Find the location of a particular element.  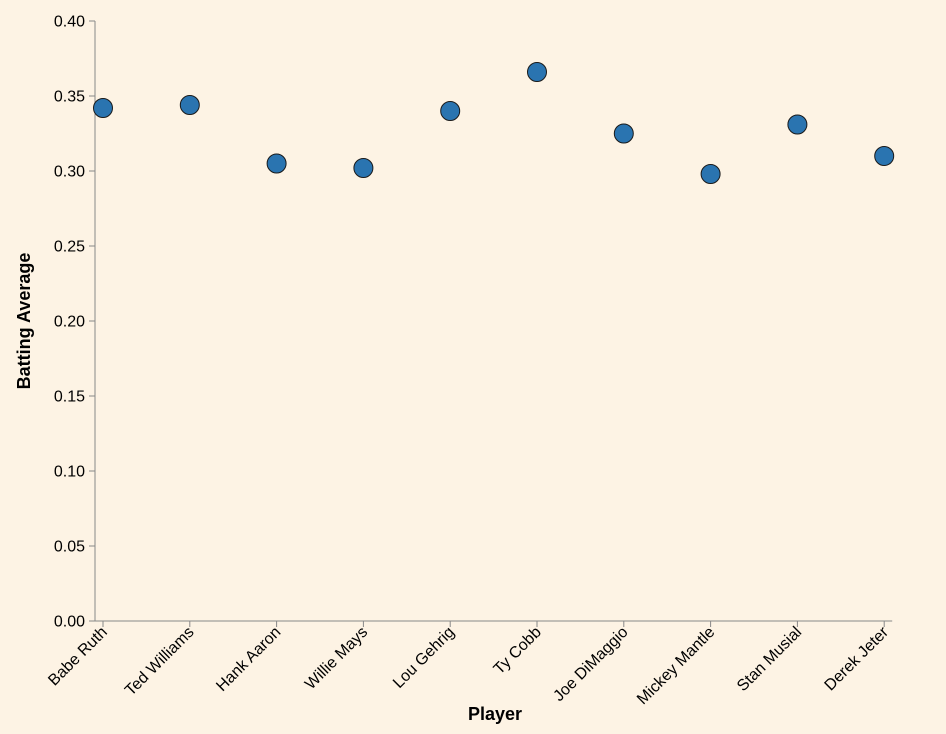

y-axis: 0.00 0.05 0.10 0.15 0.20 0.25 0.30 0.35 0.40 is located at coordinates (75, 322).